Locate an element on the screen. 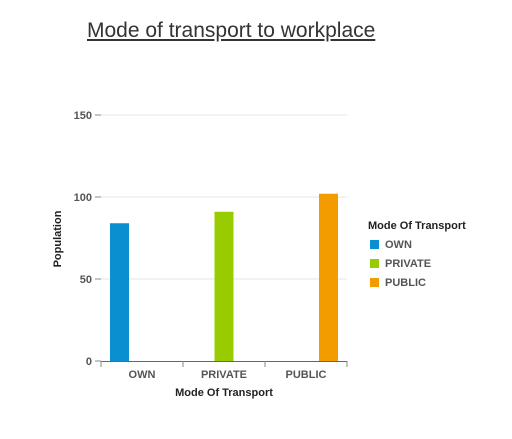  legend-title: Mode Of Transport is located at coordinates (417, 226).